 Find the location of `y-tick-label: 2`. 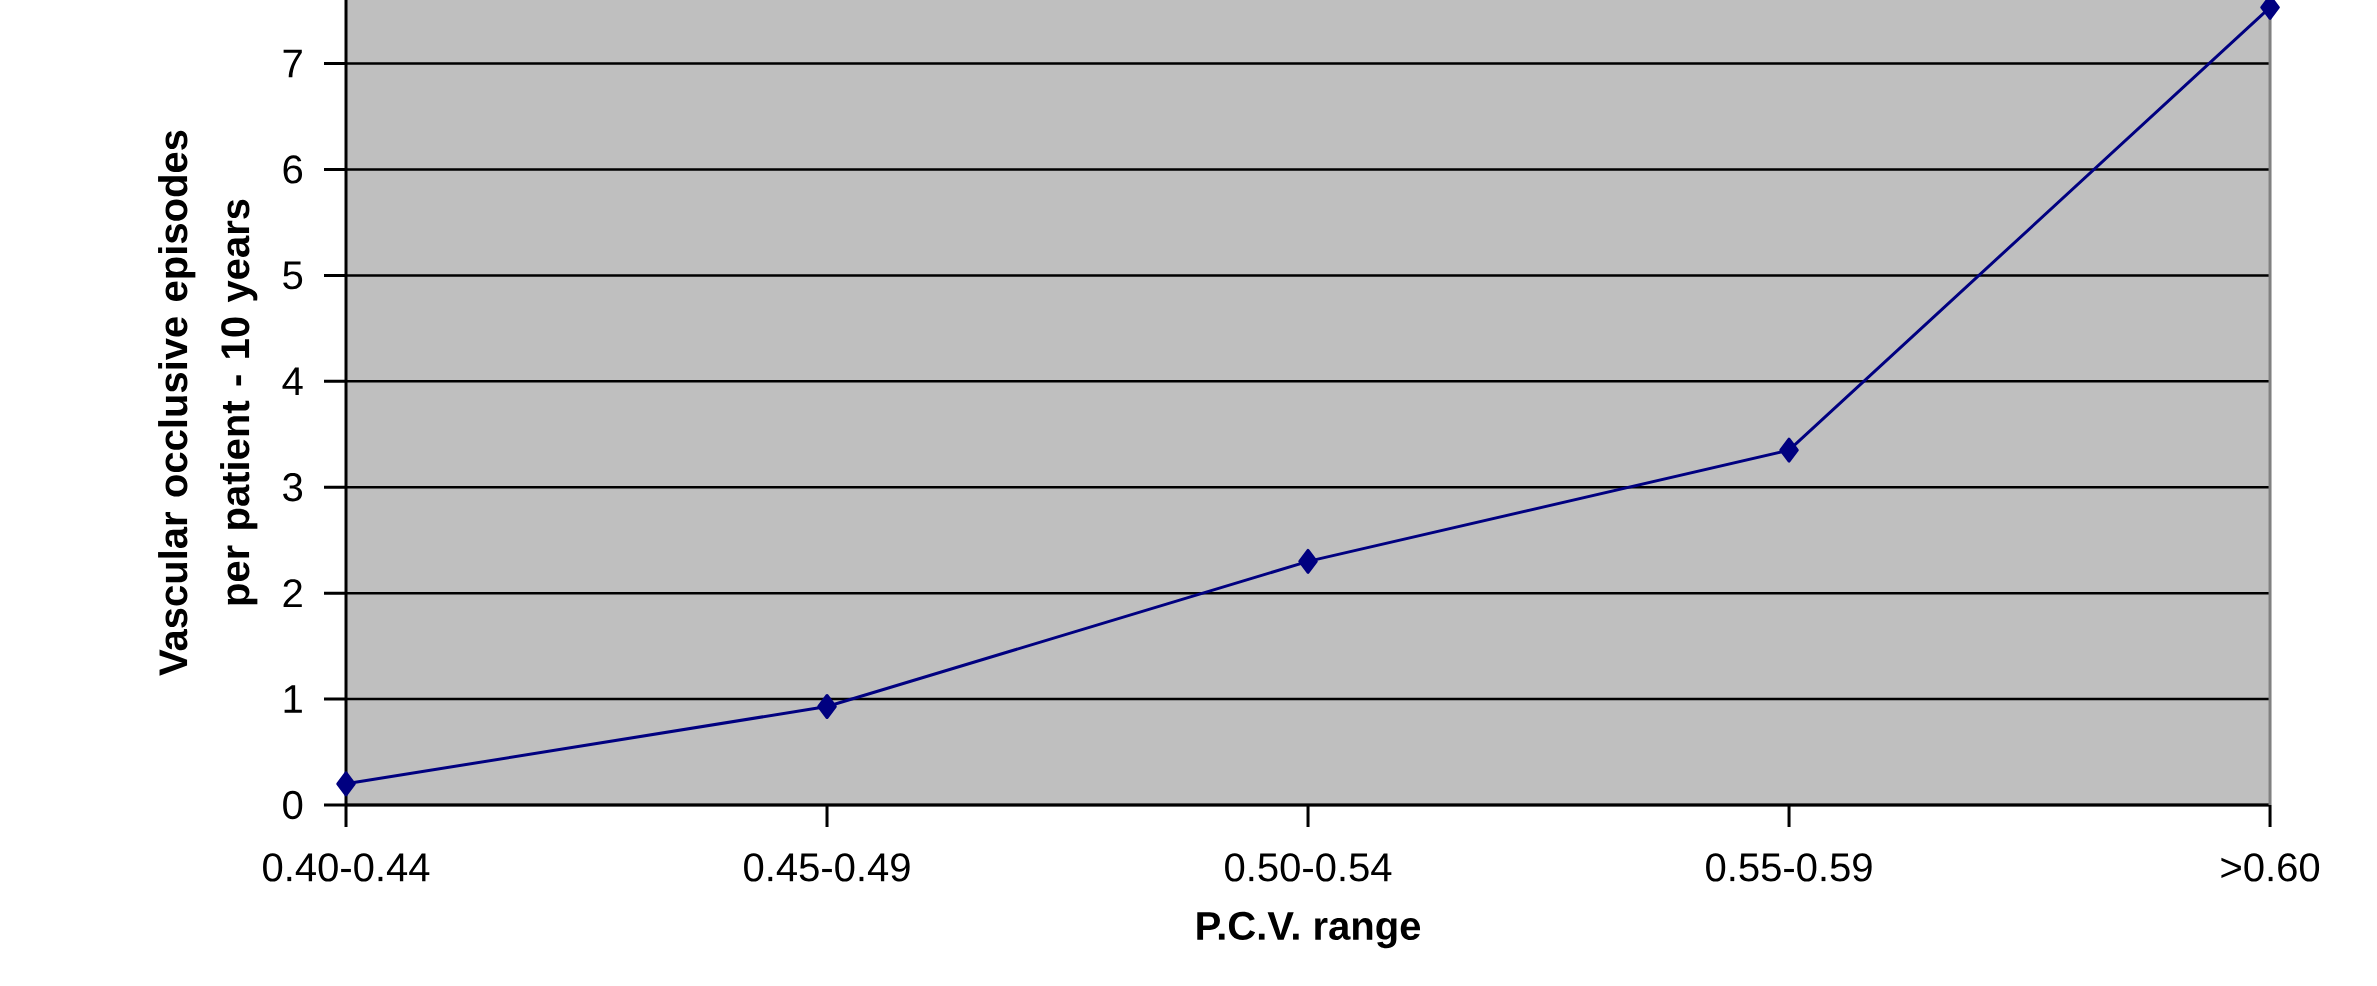

y-tick-label: 2 is located at coordinates (292, 593).